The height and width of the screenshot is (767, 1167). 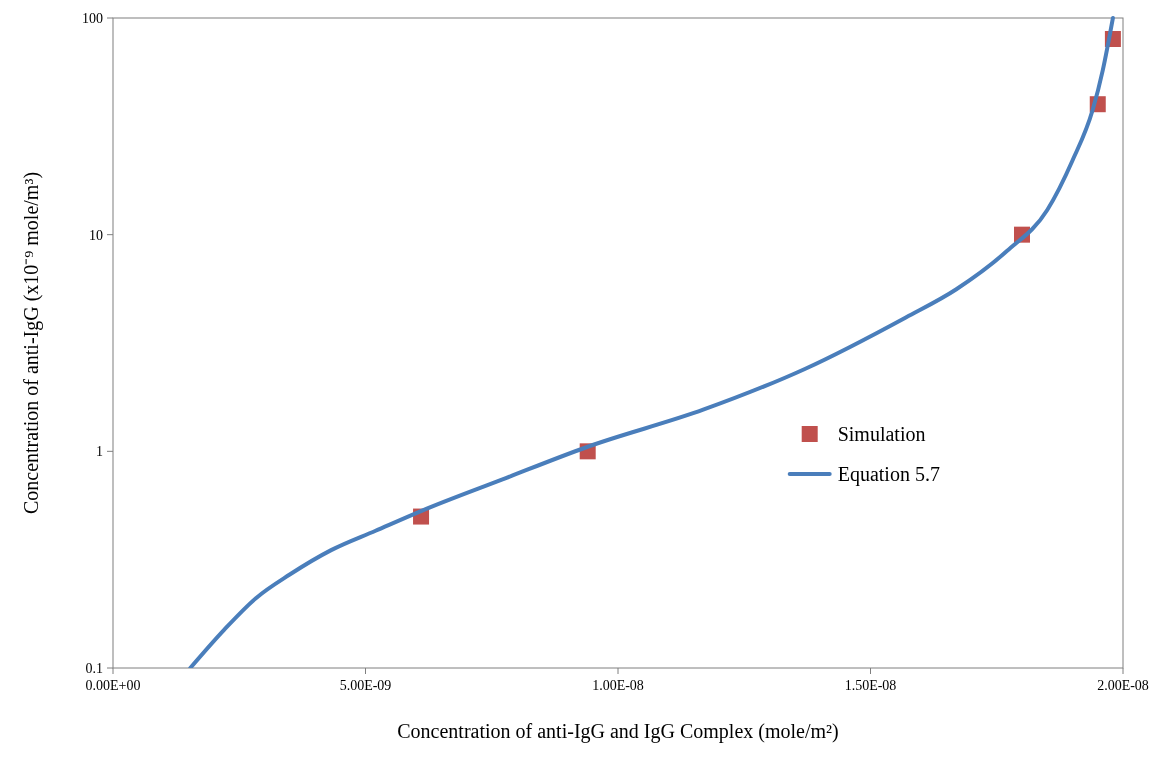 I want to click on x-tick-label: 5.00E-09, so click(x=365, y=685).